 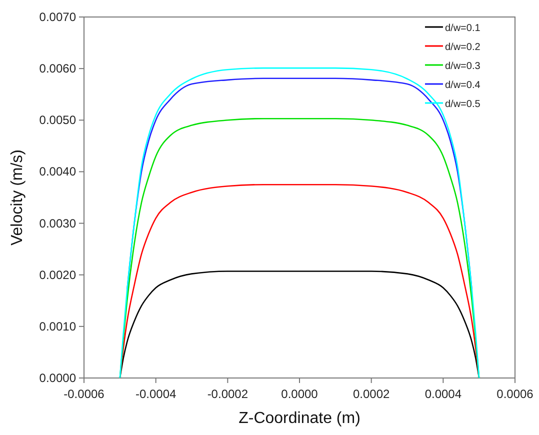 What do you see at coordinates (463, 85) in the screenshot?
I see `legend-label: d/w=0.4` at bounding box center [463, 85].